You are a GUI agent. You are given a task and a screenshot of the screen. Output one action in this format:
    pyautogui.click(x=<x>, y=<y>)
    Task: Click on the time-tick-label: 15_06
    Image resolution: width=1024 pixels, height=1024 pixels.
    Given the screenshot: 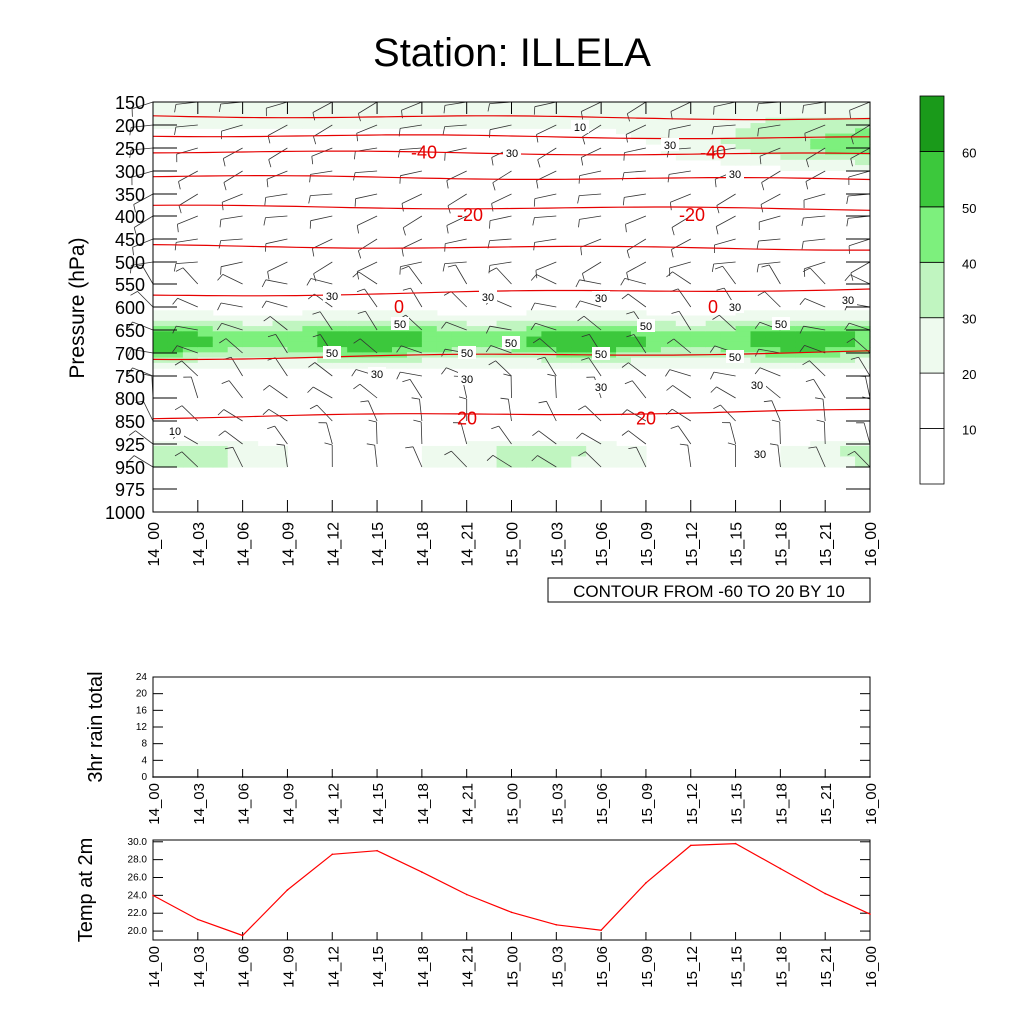 What is the action you would take?
    pyautogui.click(x=602, y=544)
    